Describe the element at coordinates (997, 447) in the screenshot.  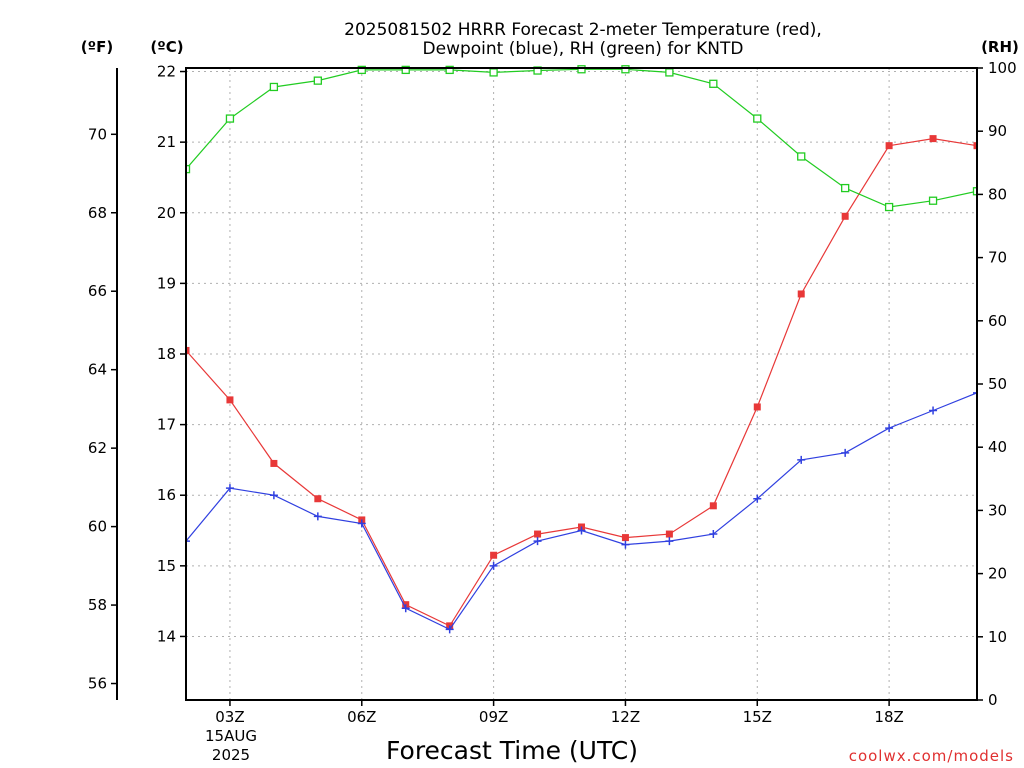
I see `rh-tick-label: 40` at that location.